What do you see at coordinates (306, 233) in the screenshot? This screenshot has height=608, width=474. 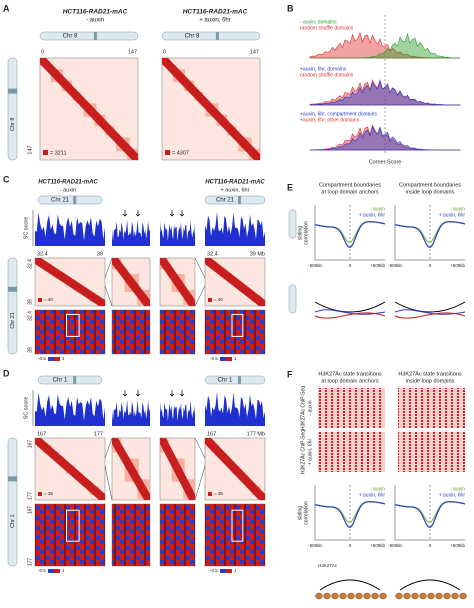 I see `label: correlation` at bounding box center [306, 233].